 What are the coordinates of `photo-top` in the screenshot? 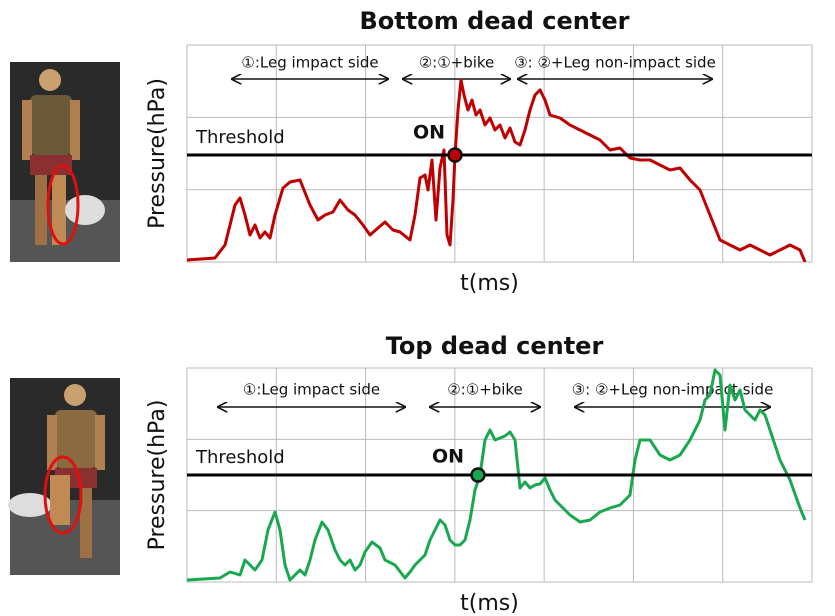 It's located at (65, 162).